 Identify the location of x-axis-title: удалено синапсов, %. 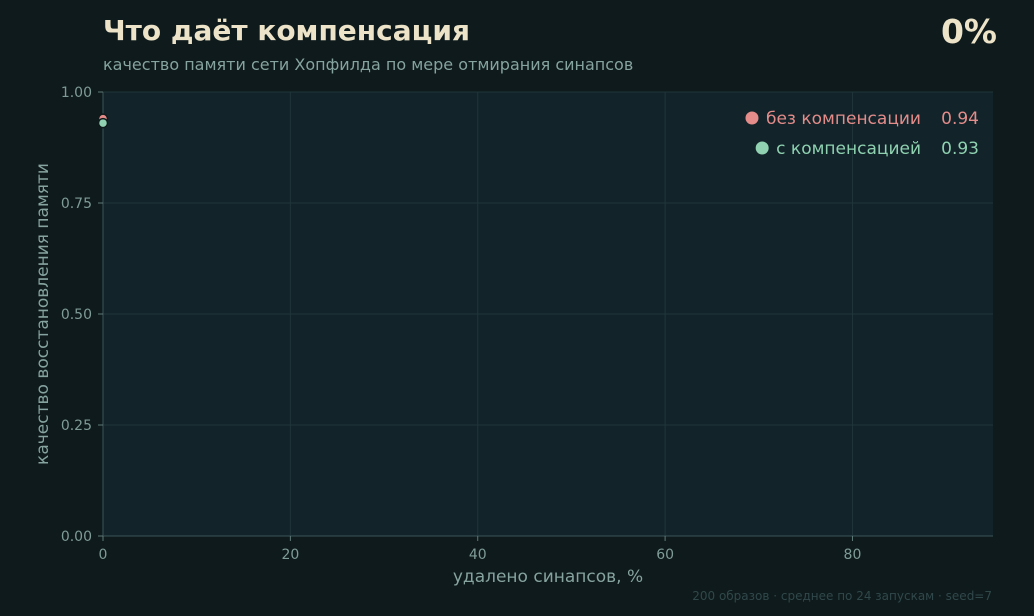
(548, 577).